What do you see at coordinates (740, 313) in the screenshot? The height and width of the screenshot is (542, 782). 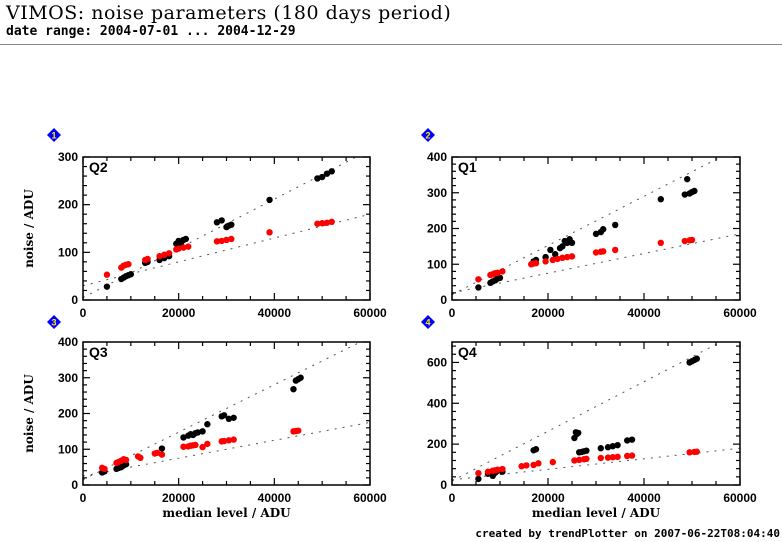 I see `panel-2-xtick-label: 60000` at bounding box center [740, 313].